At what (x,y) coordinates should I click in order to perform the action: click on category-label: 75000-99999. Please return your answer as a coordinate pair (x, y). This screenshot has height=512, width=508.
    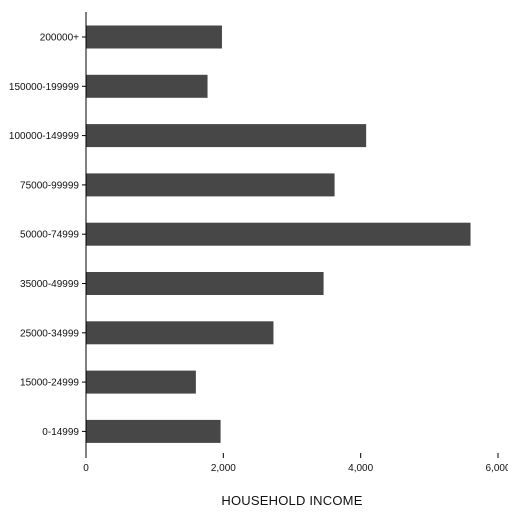
    Looking at the image, I should click on (49, 185).